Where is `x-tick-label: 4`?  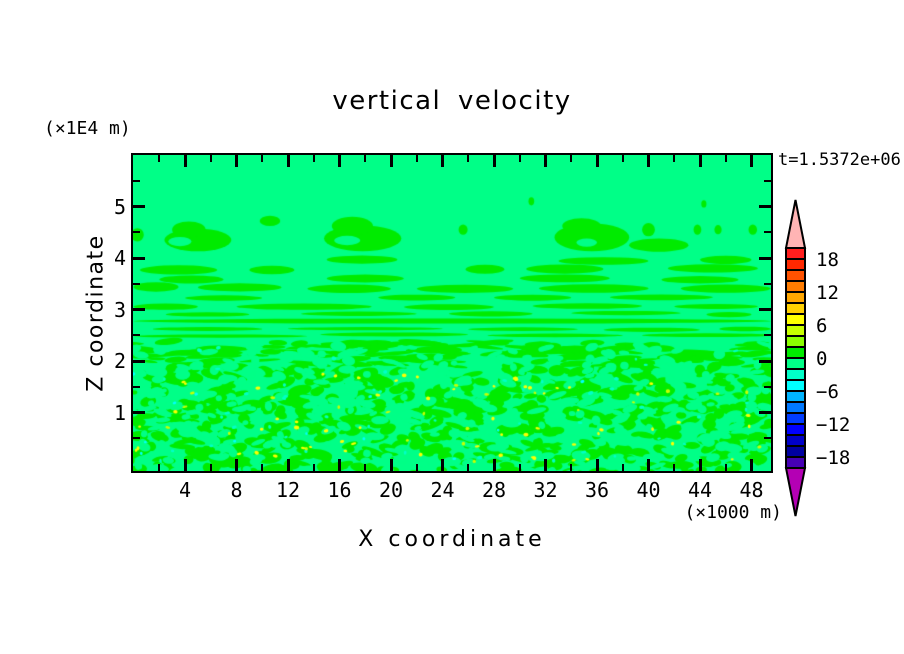
x-tick-label: 4 is located at coordinates (185, 490).